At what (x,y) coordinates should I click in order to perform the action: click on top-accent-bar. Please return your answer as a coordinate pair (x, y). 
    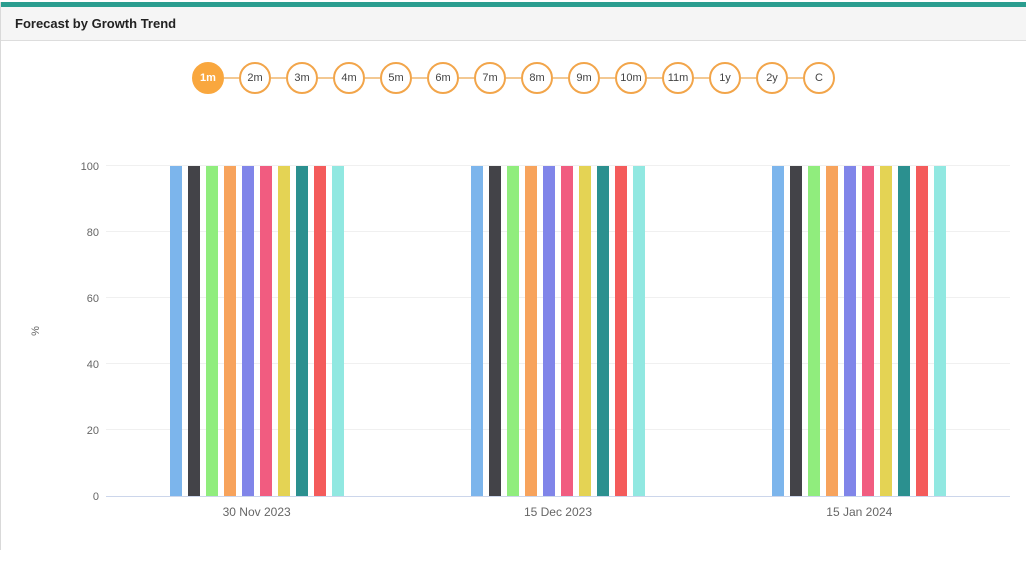
    Looking at the image, I should click on (513, 4).